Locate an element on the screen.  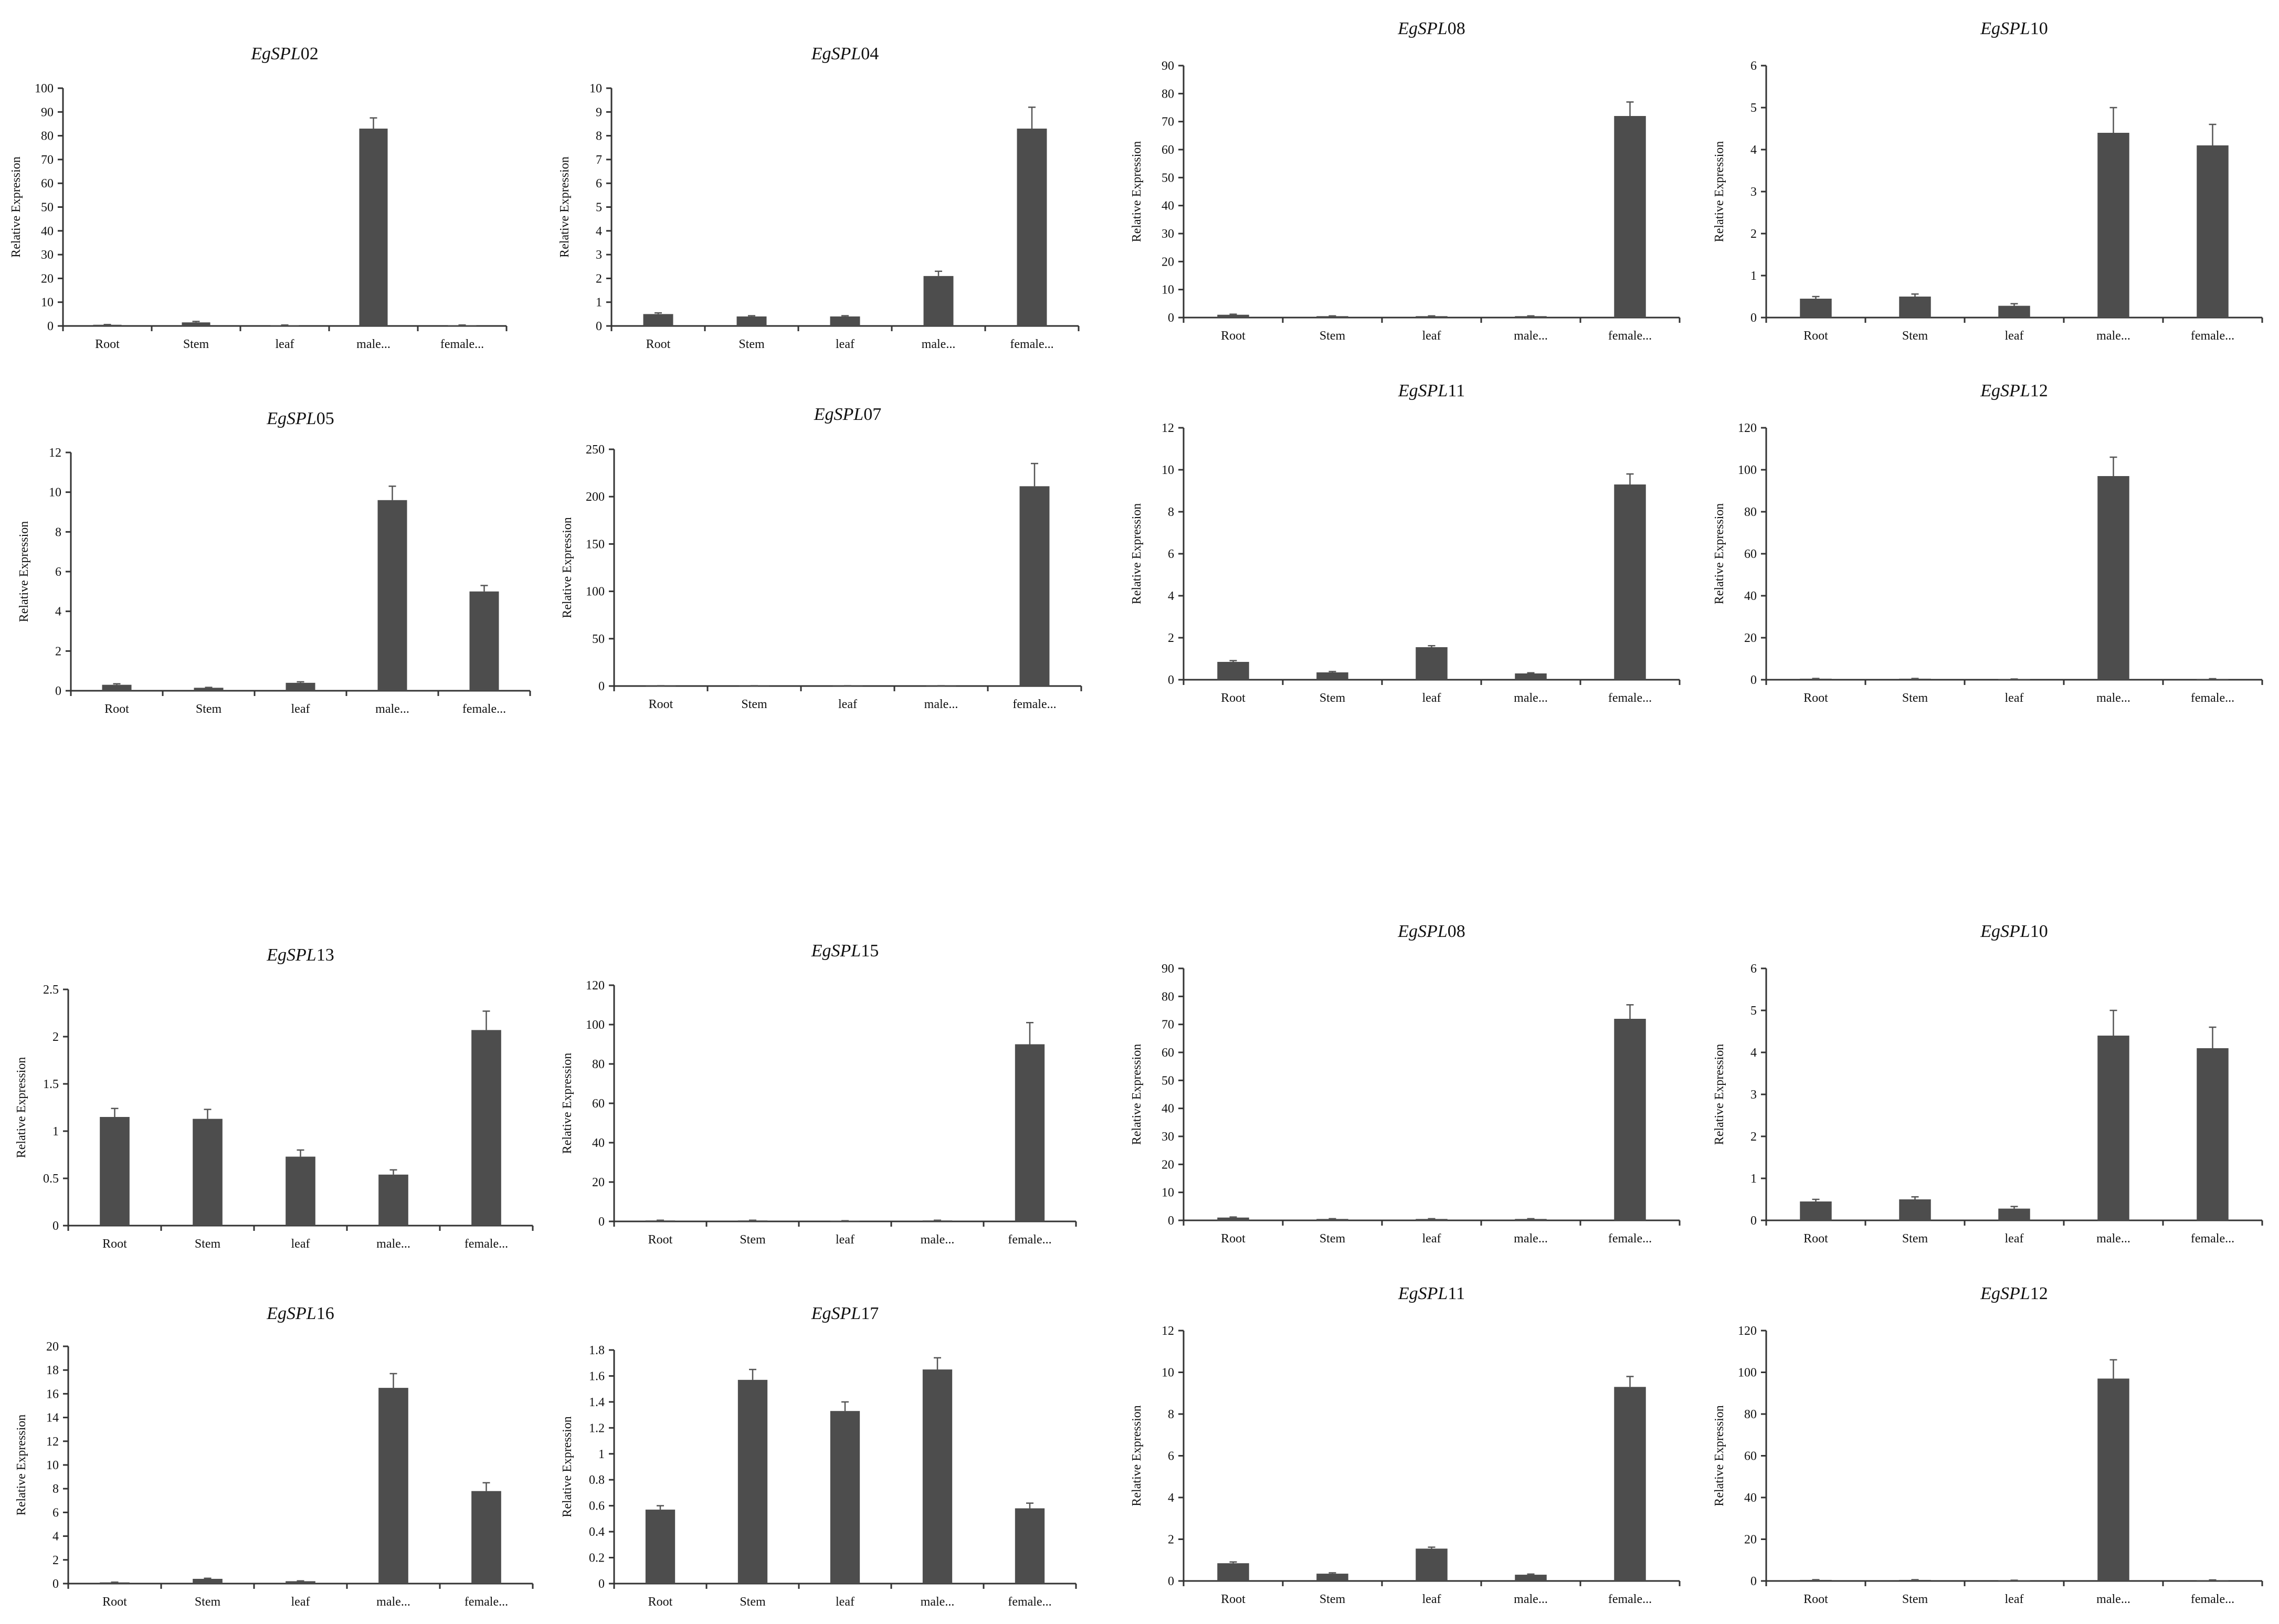
y-tick-label: 1.4 is located at coordinates (597, 1402).